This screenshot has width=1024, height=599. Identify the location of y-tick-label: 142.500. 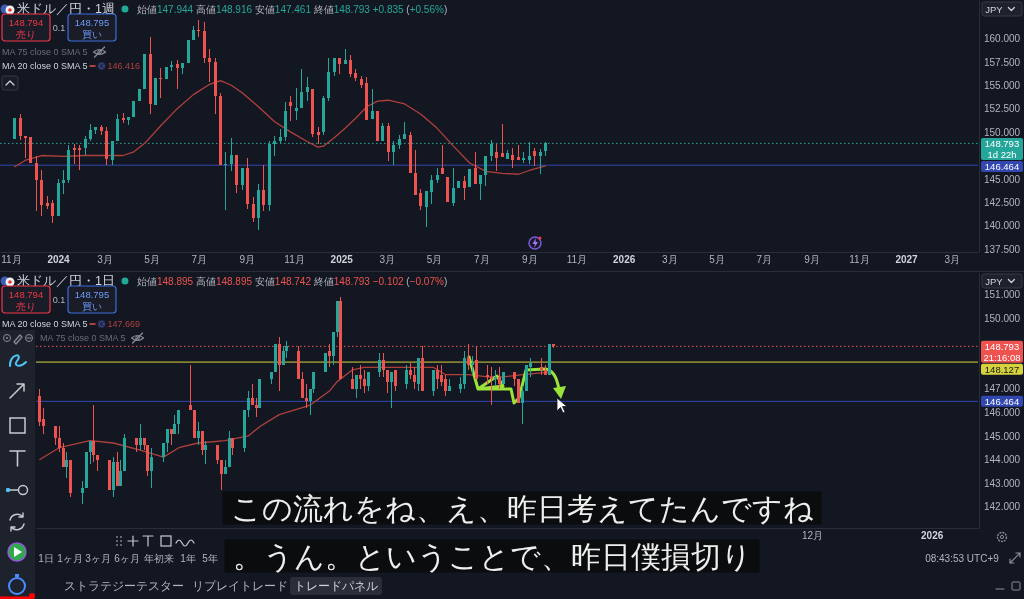
(1002, 203).